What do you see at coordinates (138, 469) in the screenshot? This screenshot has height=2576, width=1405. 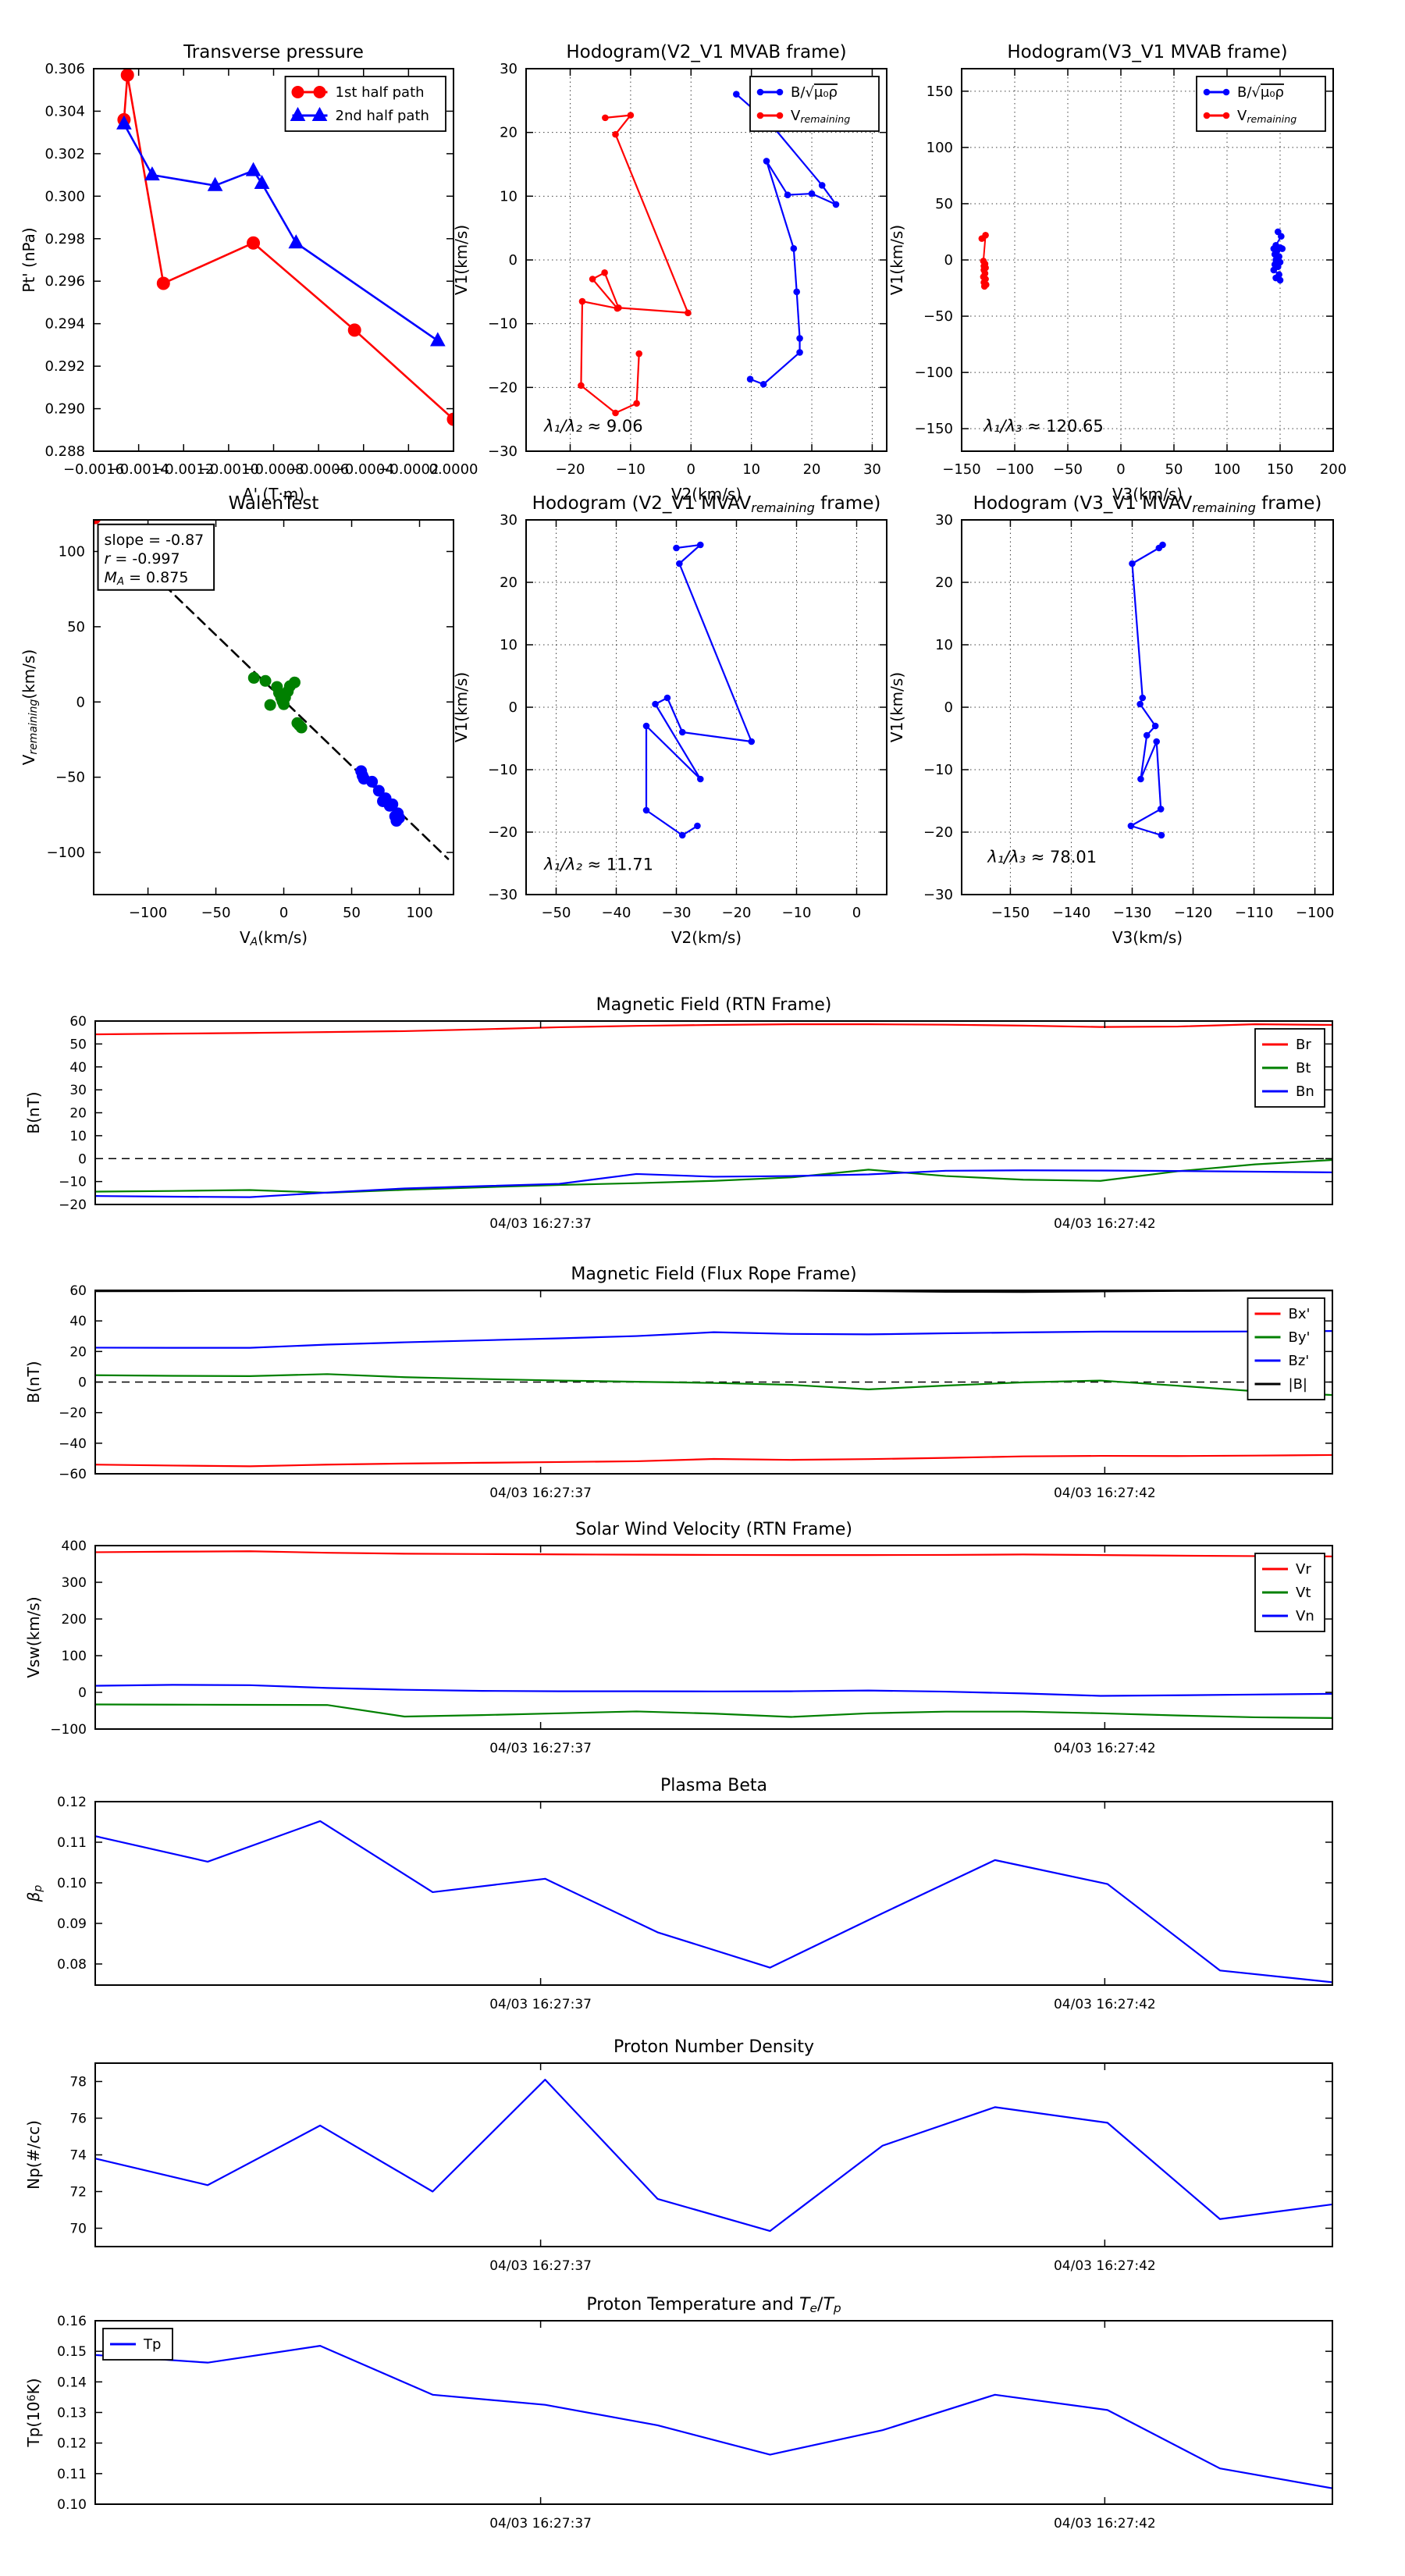 I see `svg-text: −0.0014` at bounding box center [138, 469].